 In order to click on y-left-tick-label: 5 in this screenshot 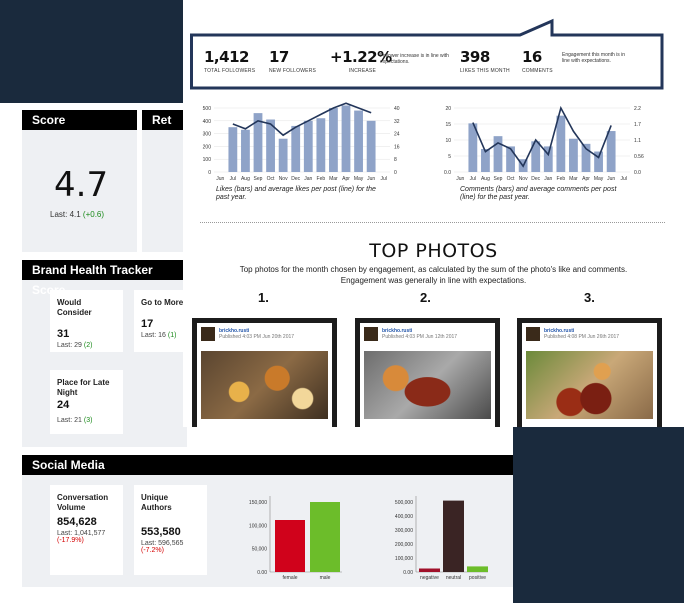, I will do `click(449, 157)`.